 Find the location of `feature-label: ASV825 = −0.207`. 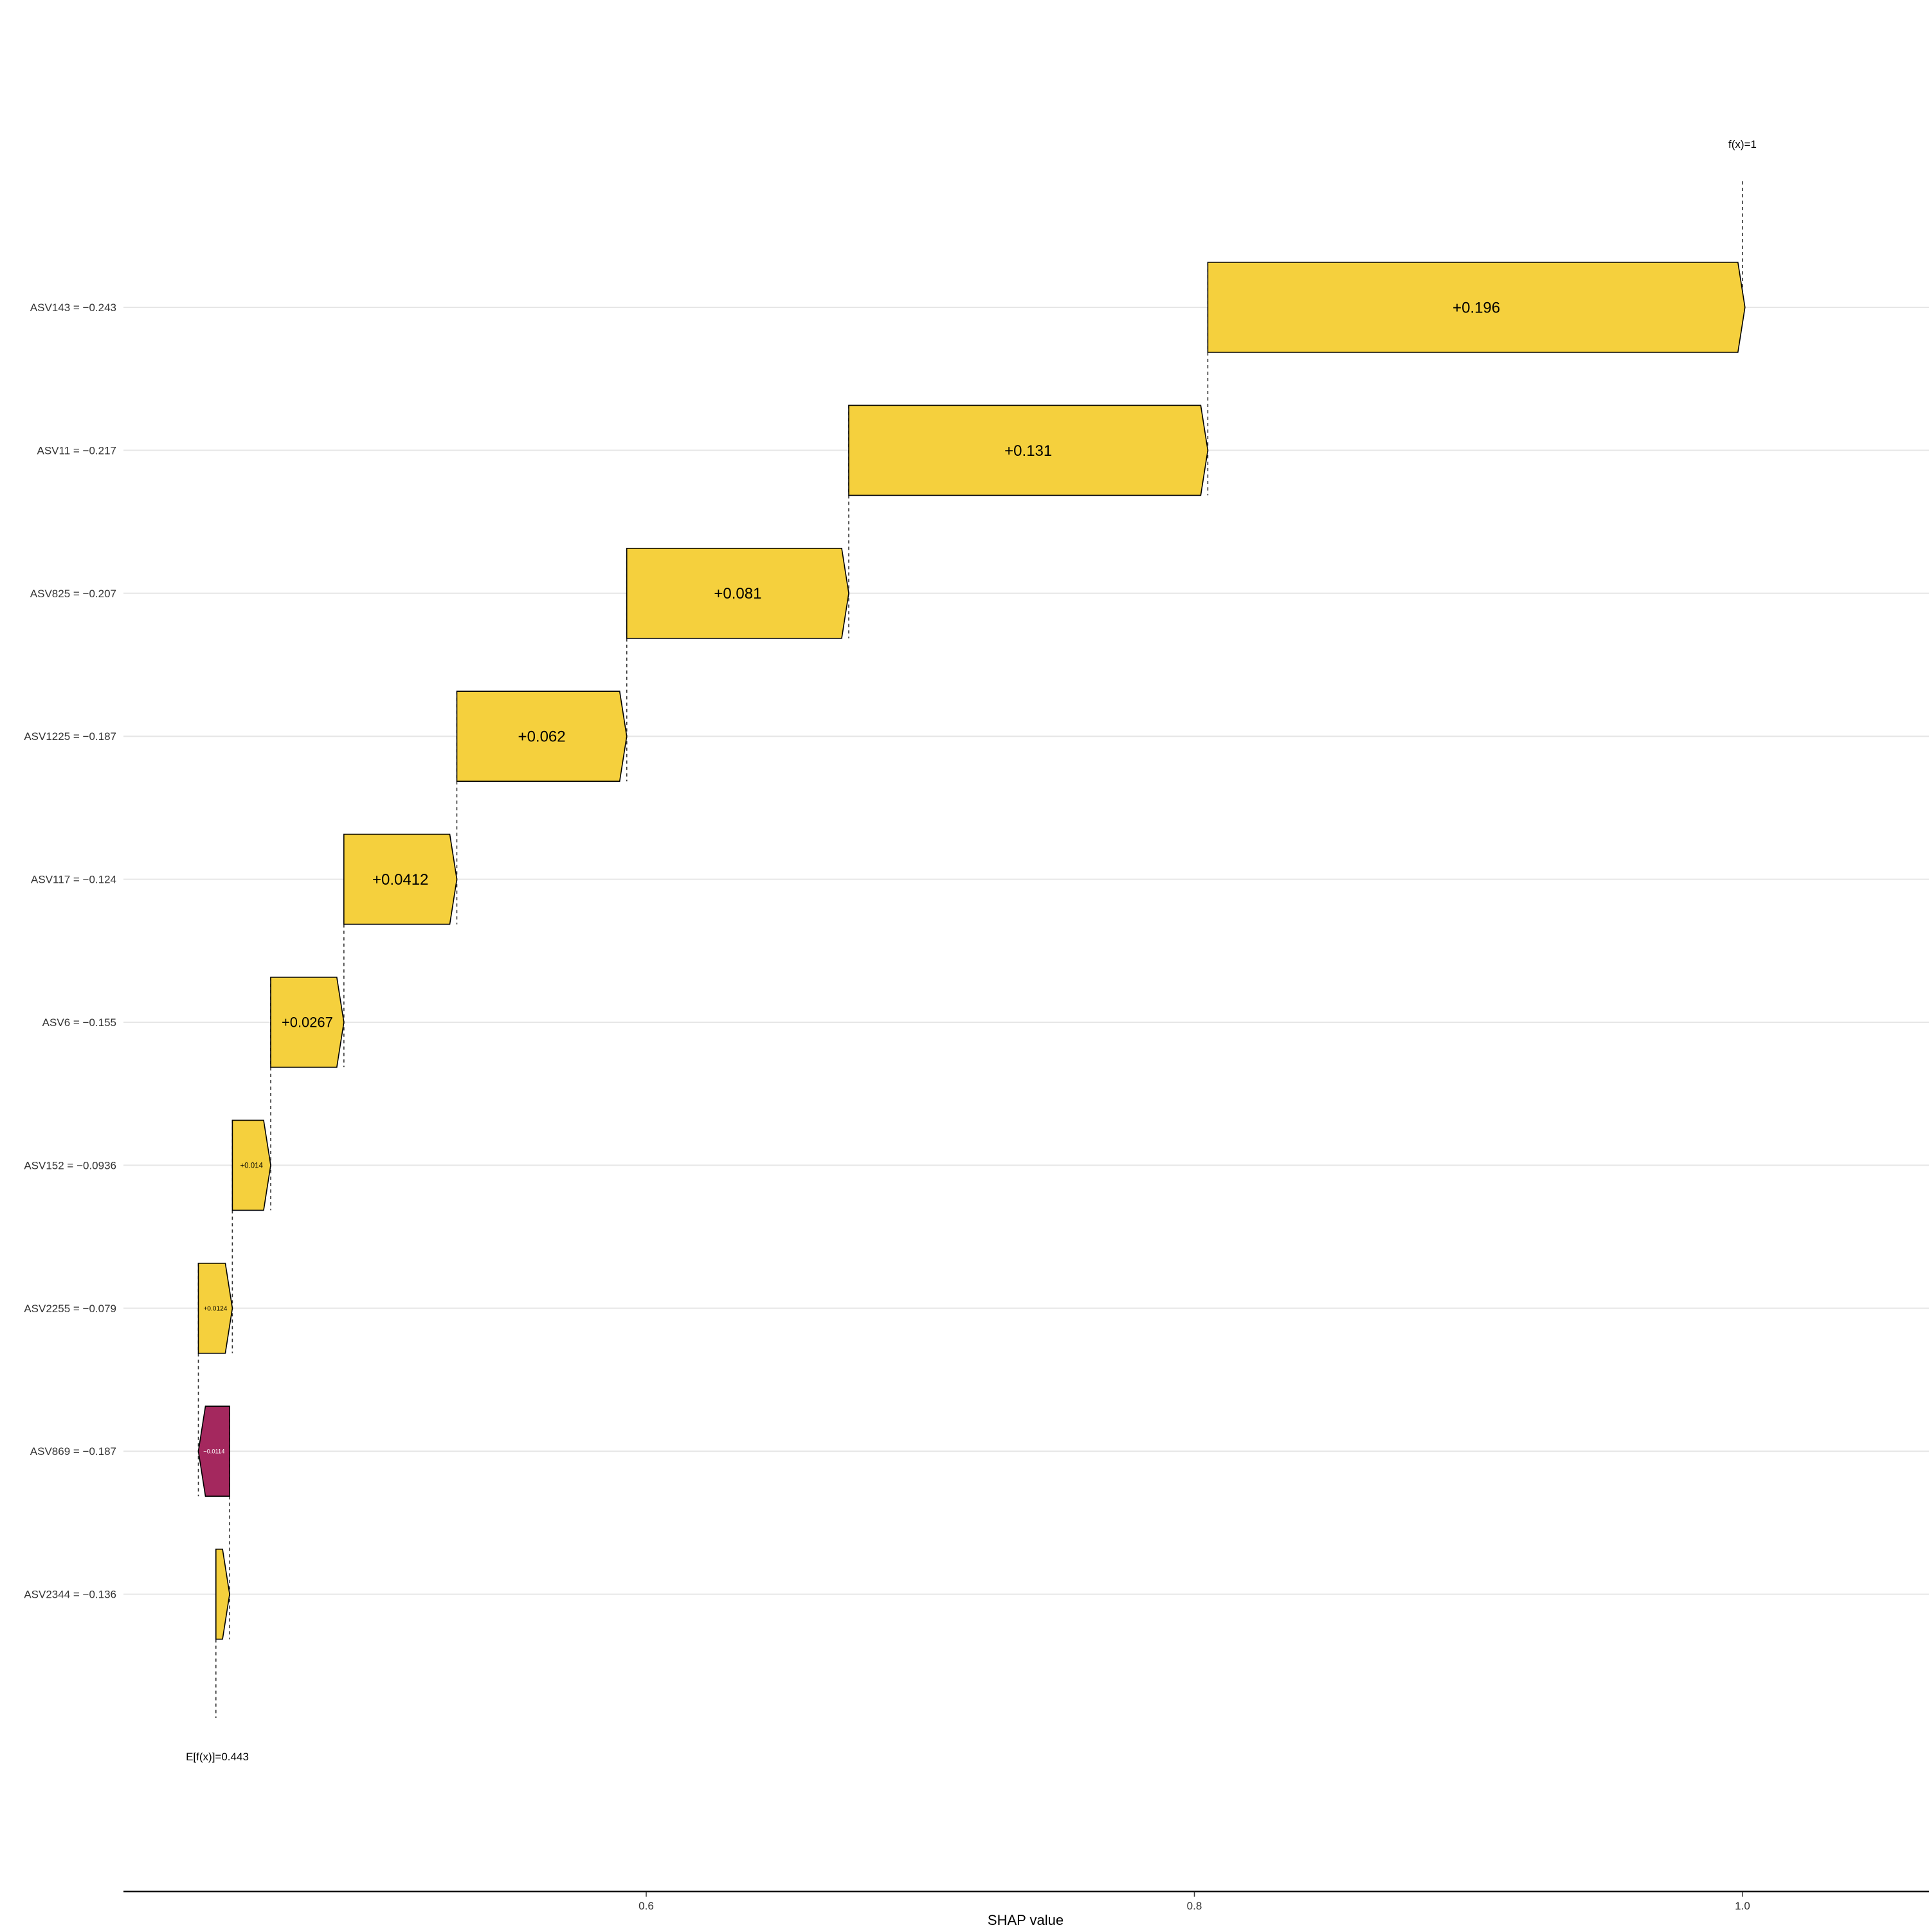

feature-label: ASV825 = −0.207 is located at coordinates (73, 594).